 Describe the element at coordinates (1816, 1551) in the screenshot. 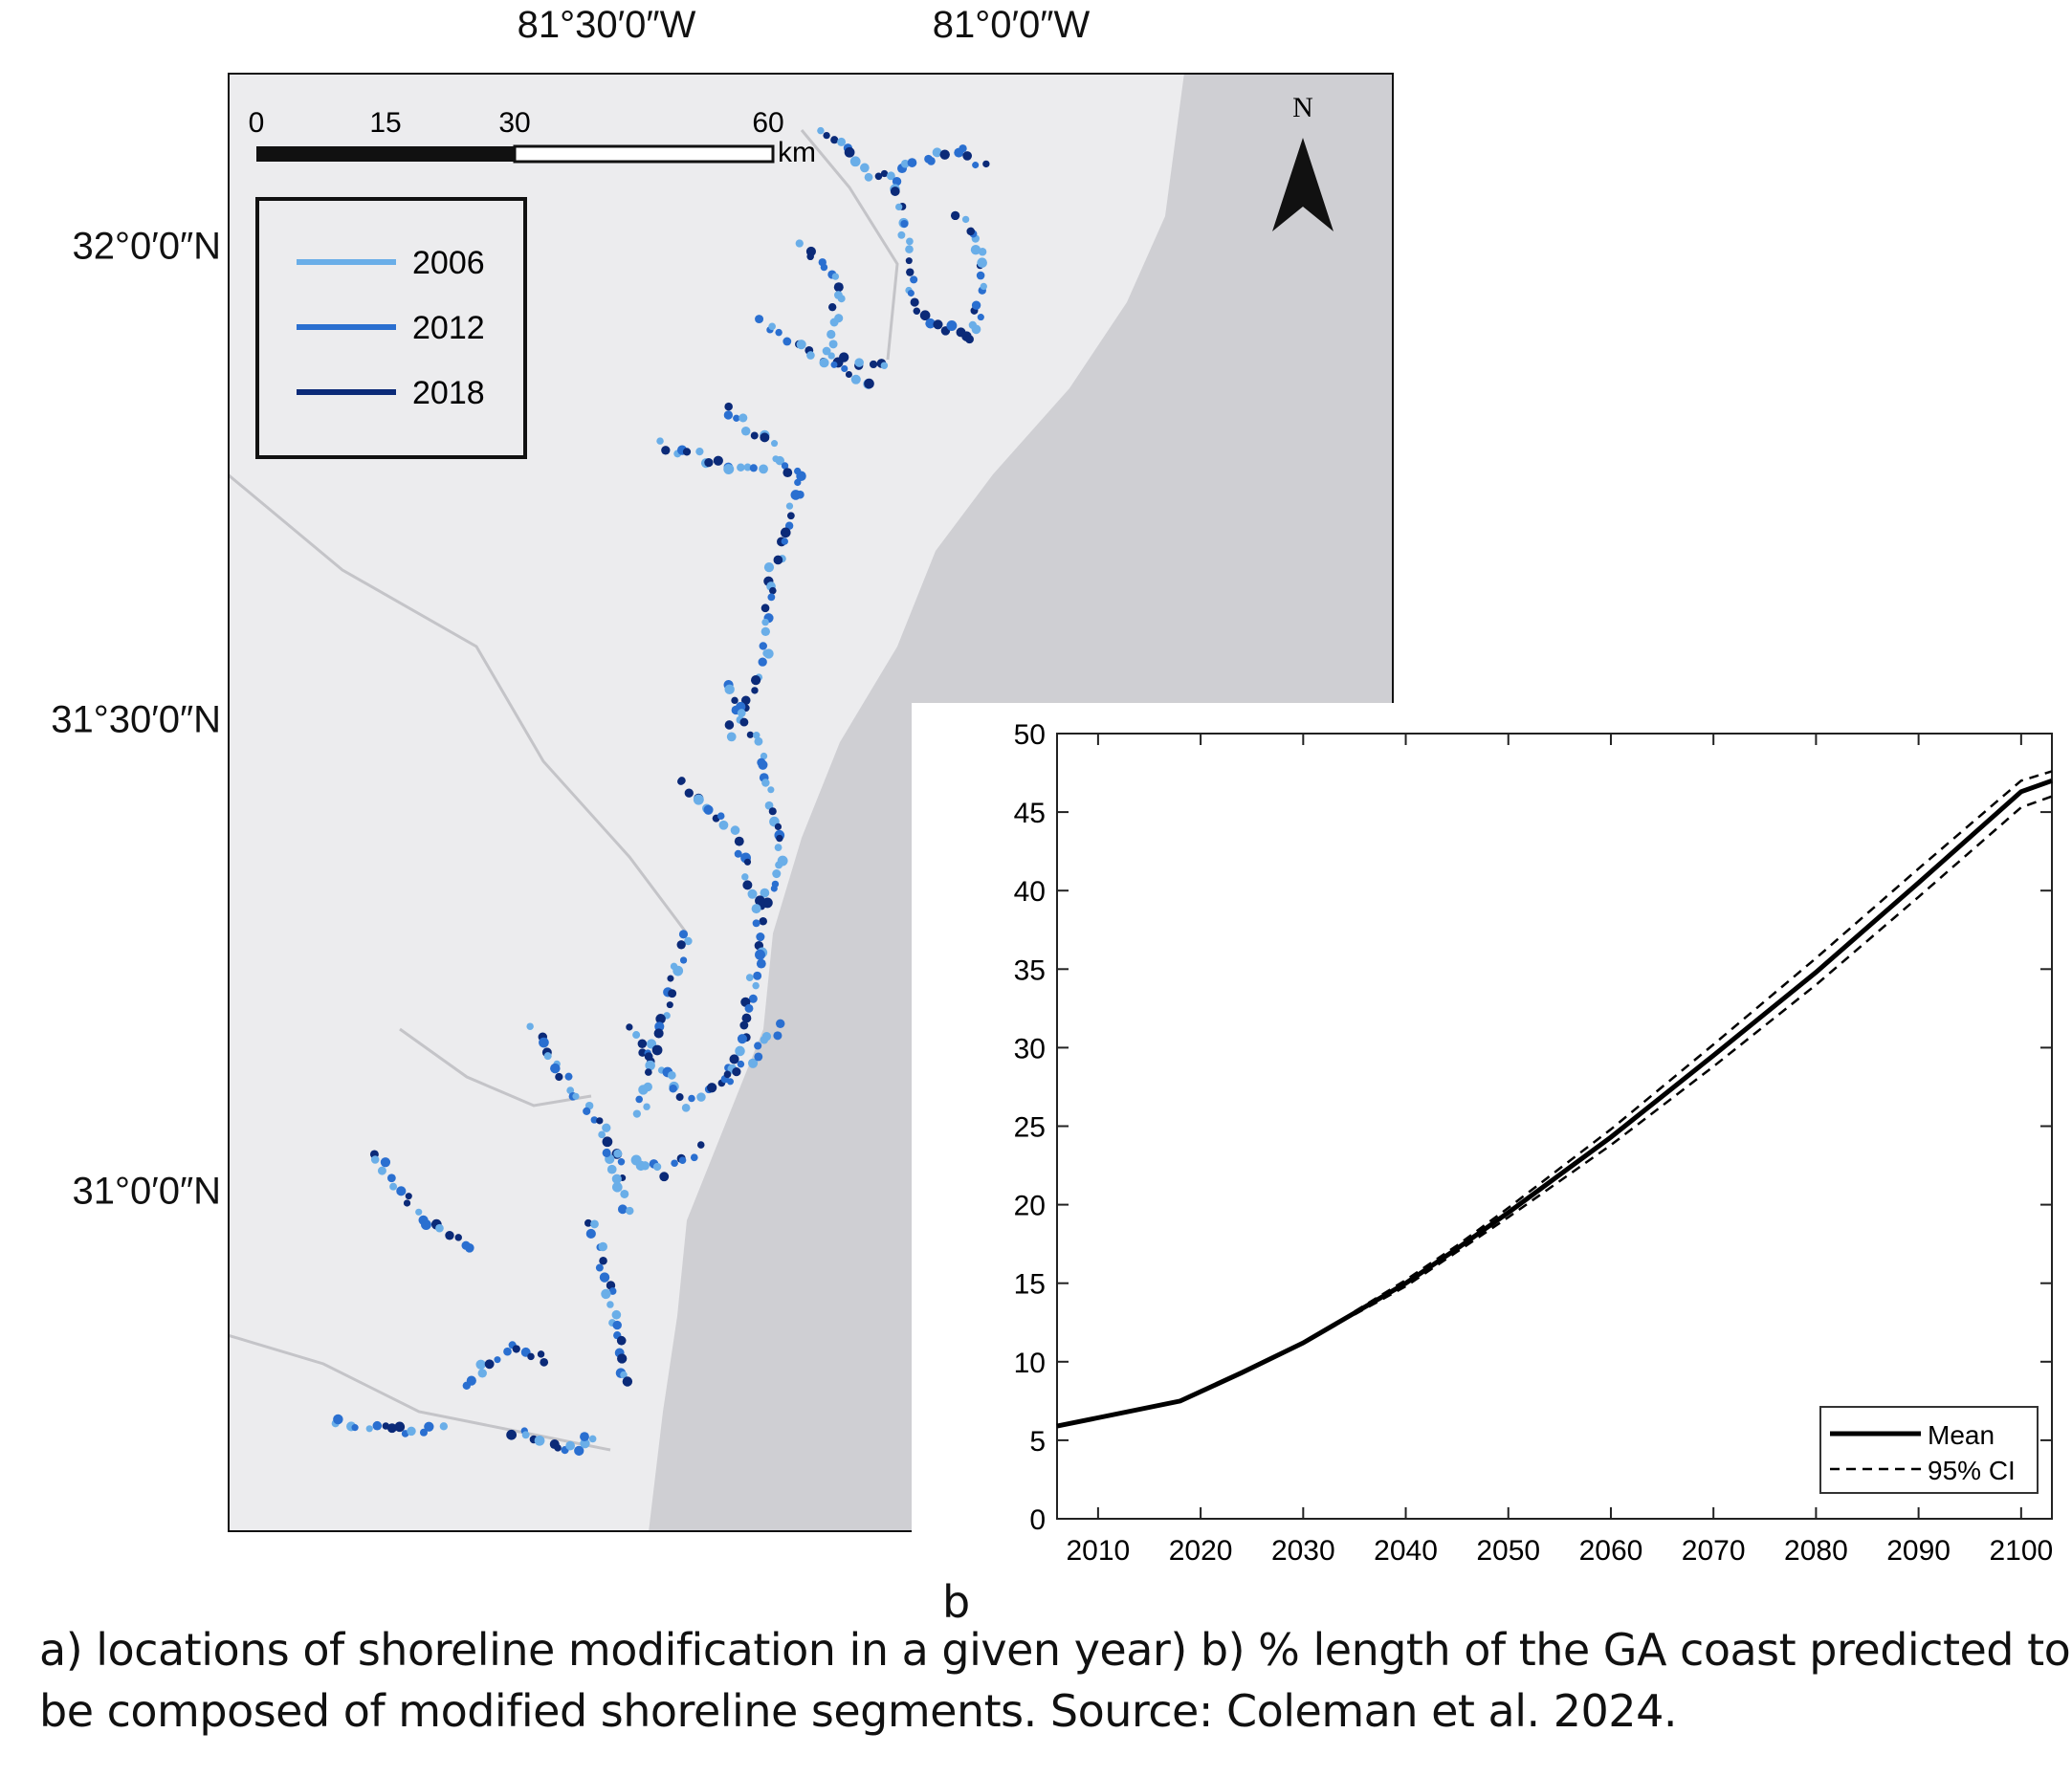

I see `x-tick-label: 2080` at that location.